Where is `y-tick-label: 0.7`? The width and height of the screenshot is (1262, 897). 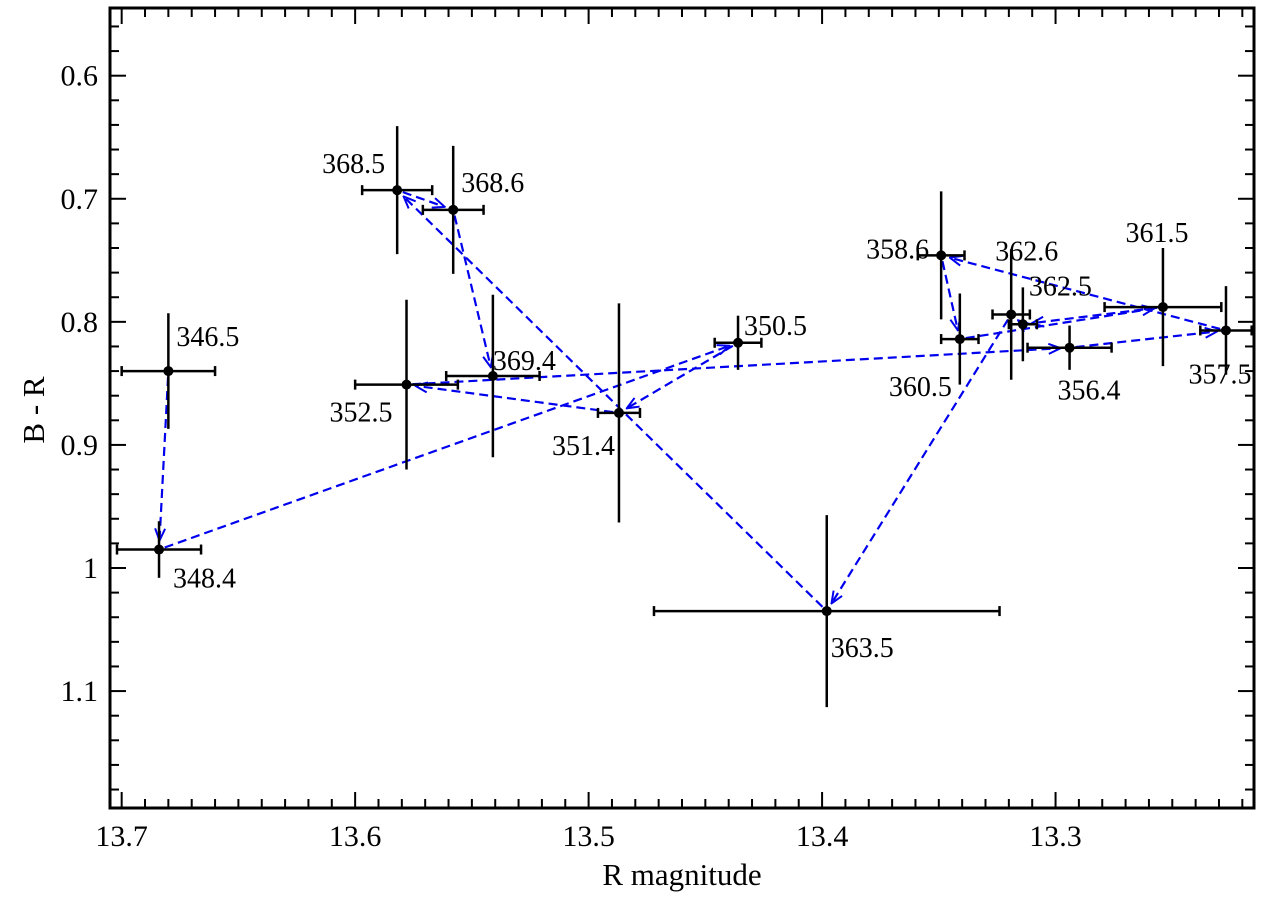
y-tick-label: 0.7 is located at coordinates (80, 199).